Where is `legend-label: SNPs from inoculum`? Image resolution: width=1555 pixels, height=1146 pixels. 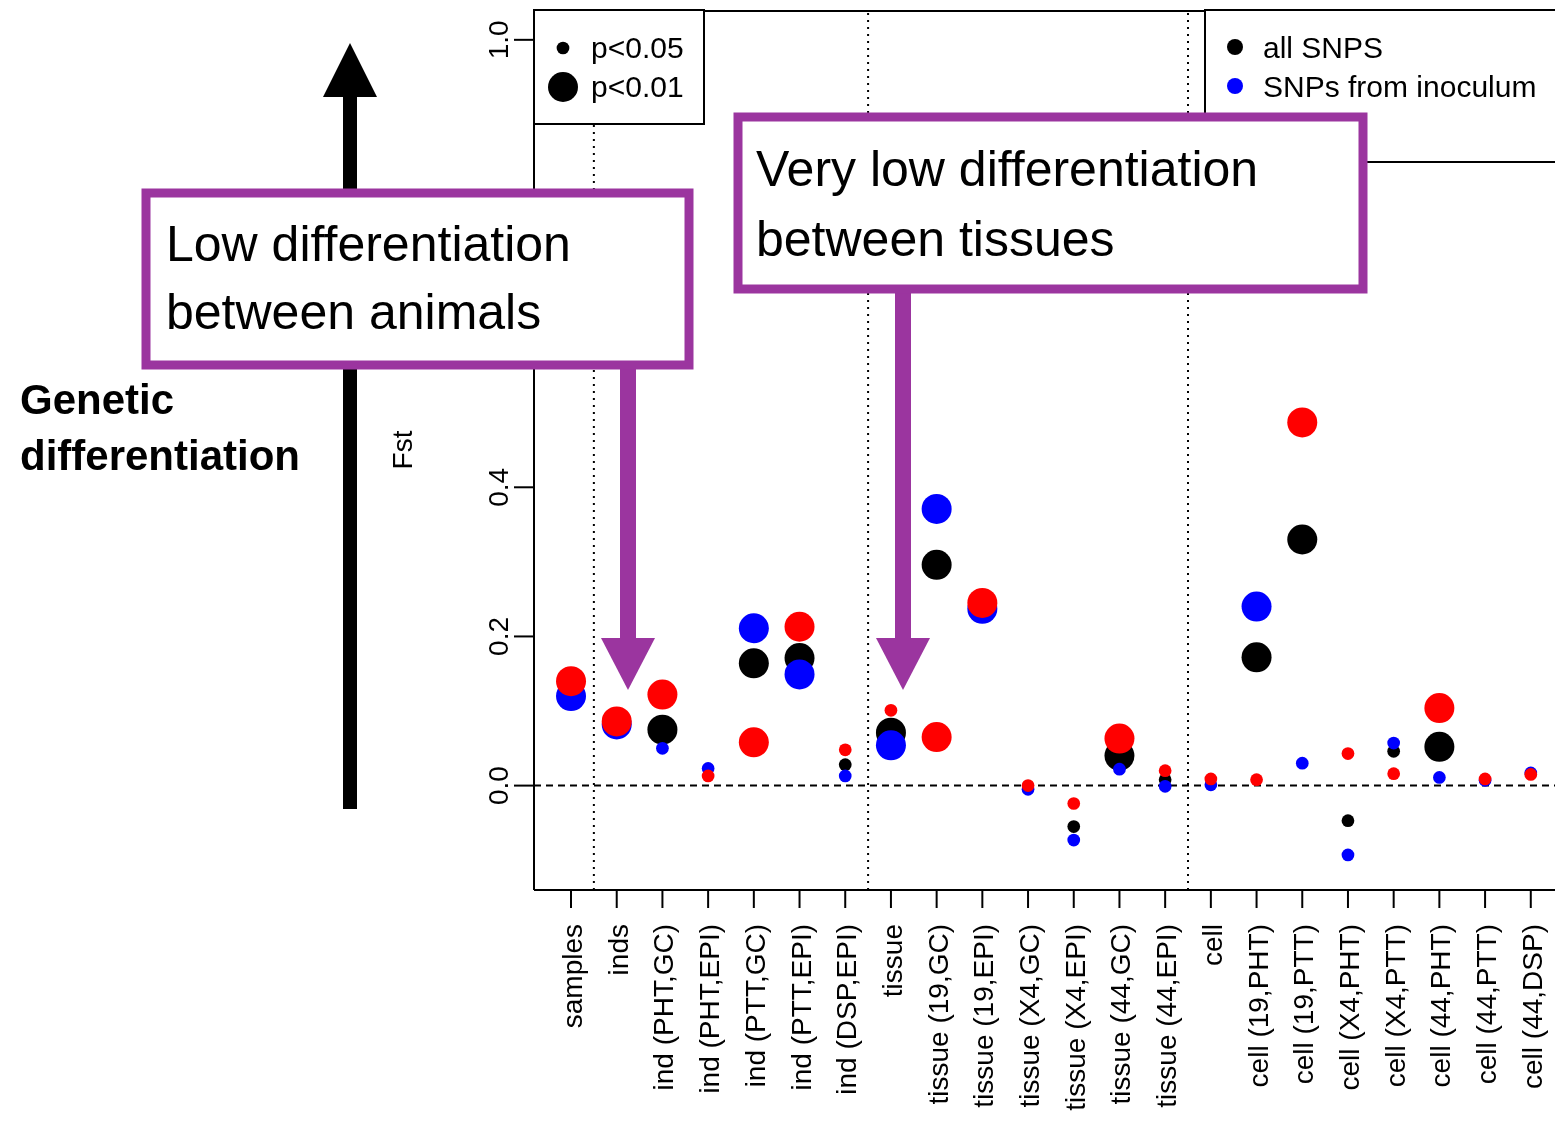 legend-label: SNPs from inoculum is located at coordinates (1400, 86).